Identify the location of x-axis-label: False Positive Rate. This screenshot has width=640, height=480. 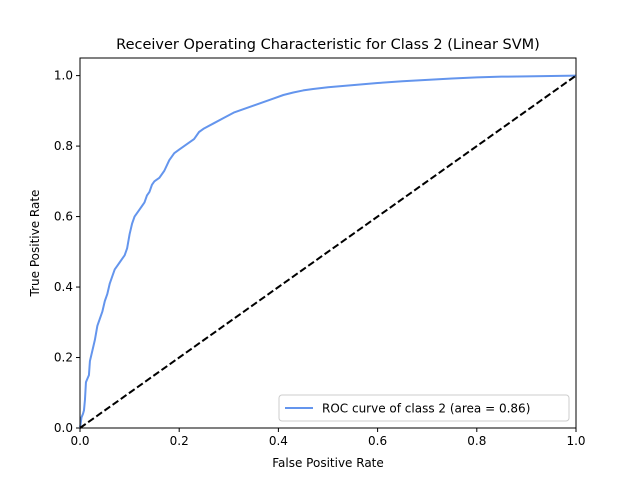
(328, 463).